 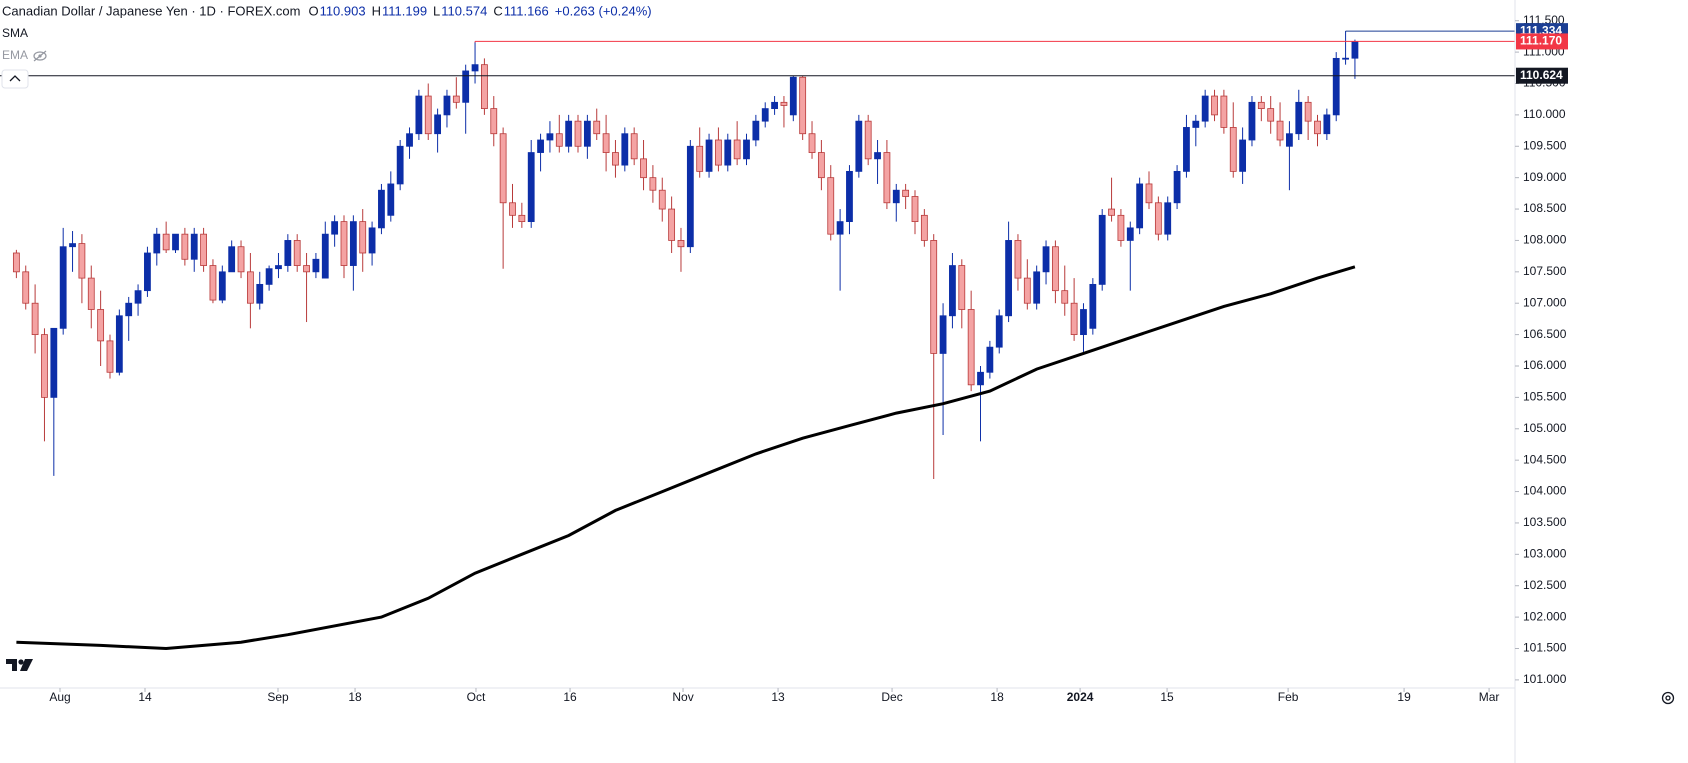 What do you see at coordinates (891, 697) in the screenshot?
I see `x-tick-label: Dec` at bounding box center [891, 697].